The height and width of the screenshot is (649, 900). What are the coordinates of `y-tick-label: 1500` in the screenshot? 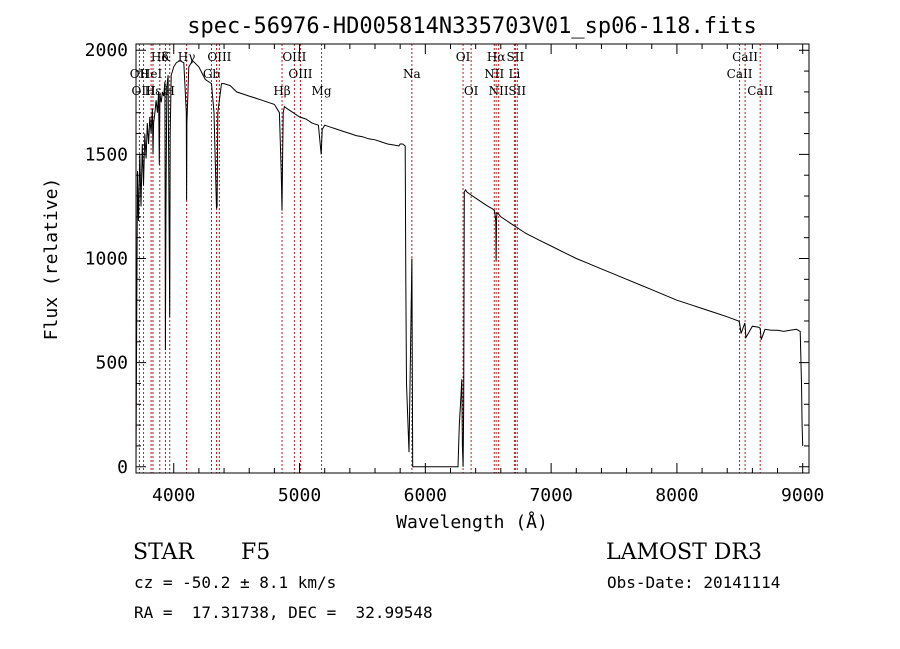 It's located at (106, 154).